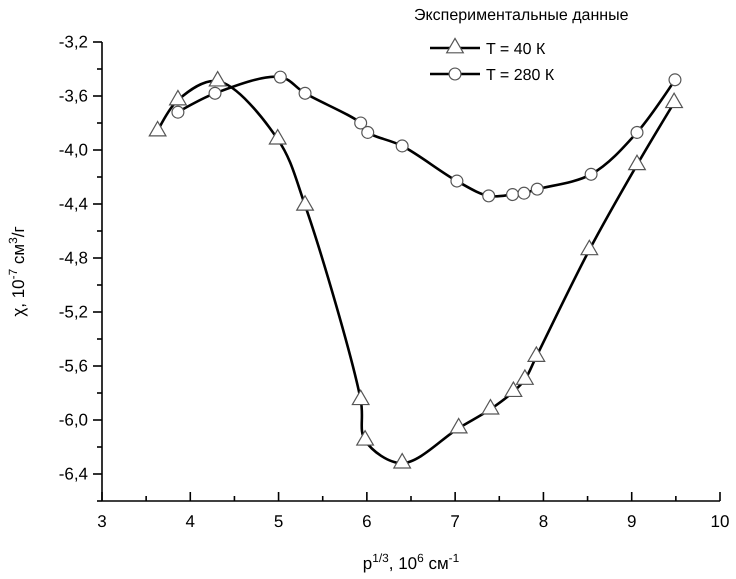  What do you see at coordinates (102, 522) in the screenshot?
I see `x-tick-label: 3` at bounding box center [102, 522].